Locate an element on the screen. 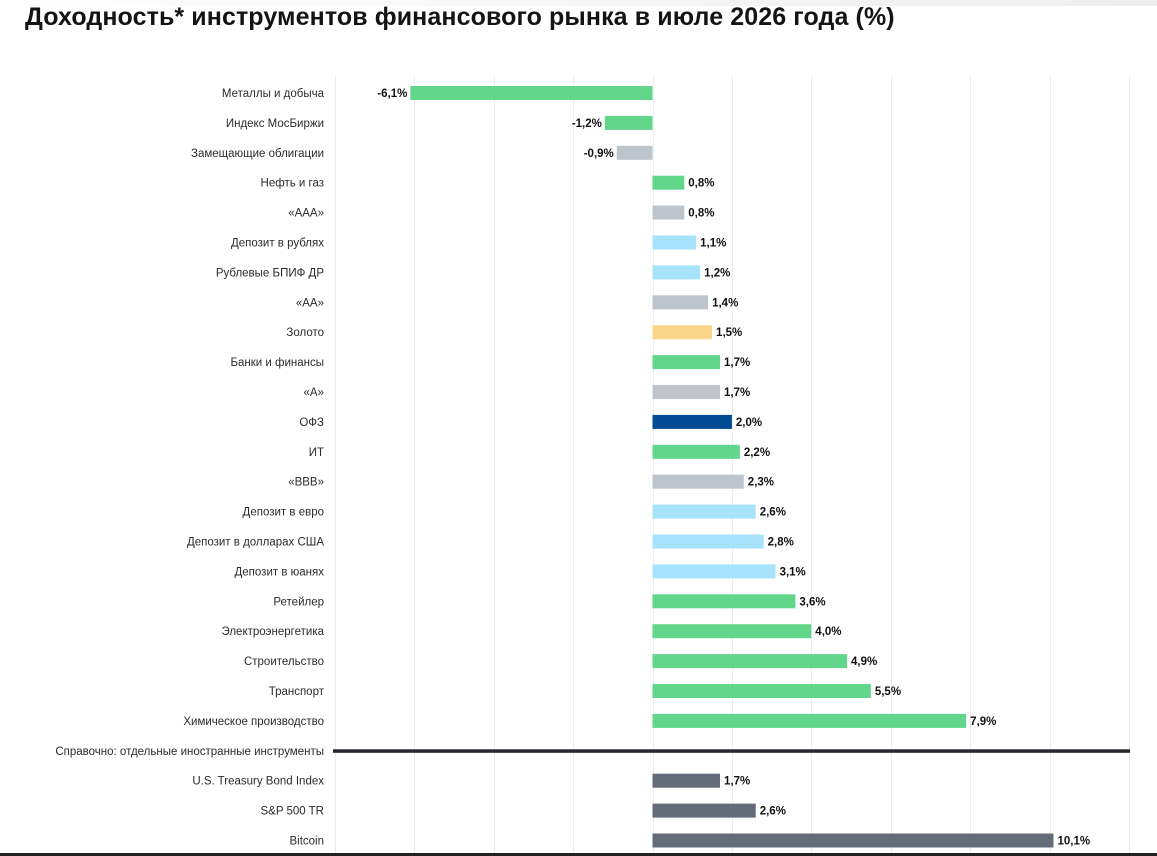 This screenshot has height=856, width=1157. value-label-row-13: 2,2% is located at coordinates (757, 453).